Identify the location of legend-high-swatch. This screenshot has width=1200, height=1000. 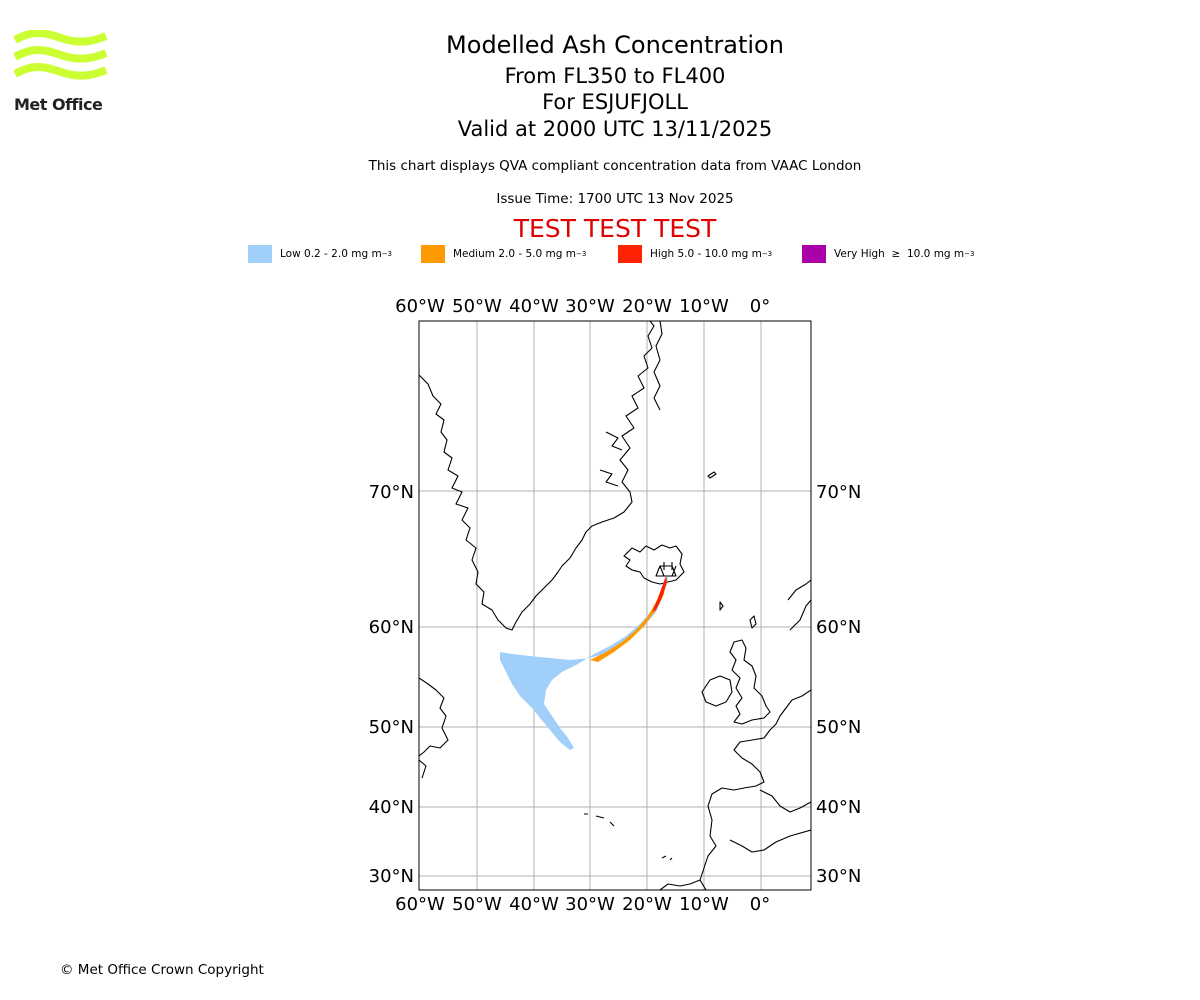
(630, 254).